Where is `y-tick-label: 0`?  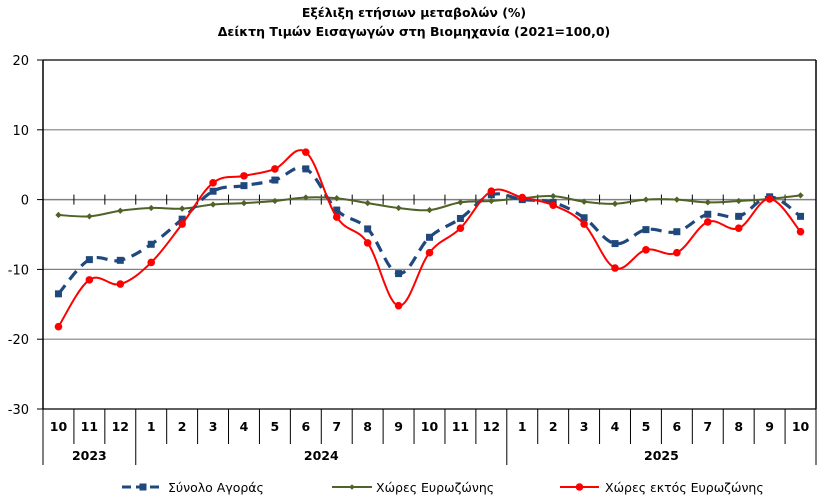 y-tick-label: 0 is located at coordinates (25, 201).